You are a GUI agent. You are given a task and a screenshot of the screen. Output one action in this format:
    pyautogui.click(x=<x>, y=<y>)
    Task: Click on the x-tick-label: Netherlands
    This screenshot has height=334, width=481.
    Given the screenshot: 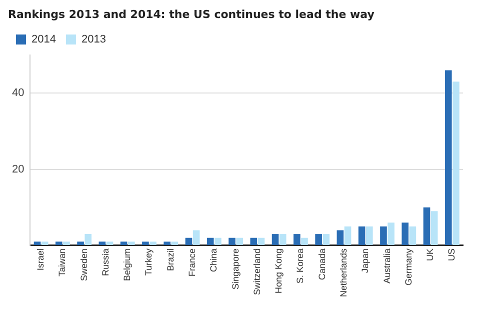 What is the action you would take?
    pyautogui.click(x=343, y=272)
    